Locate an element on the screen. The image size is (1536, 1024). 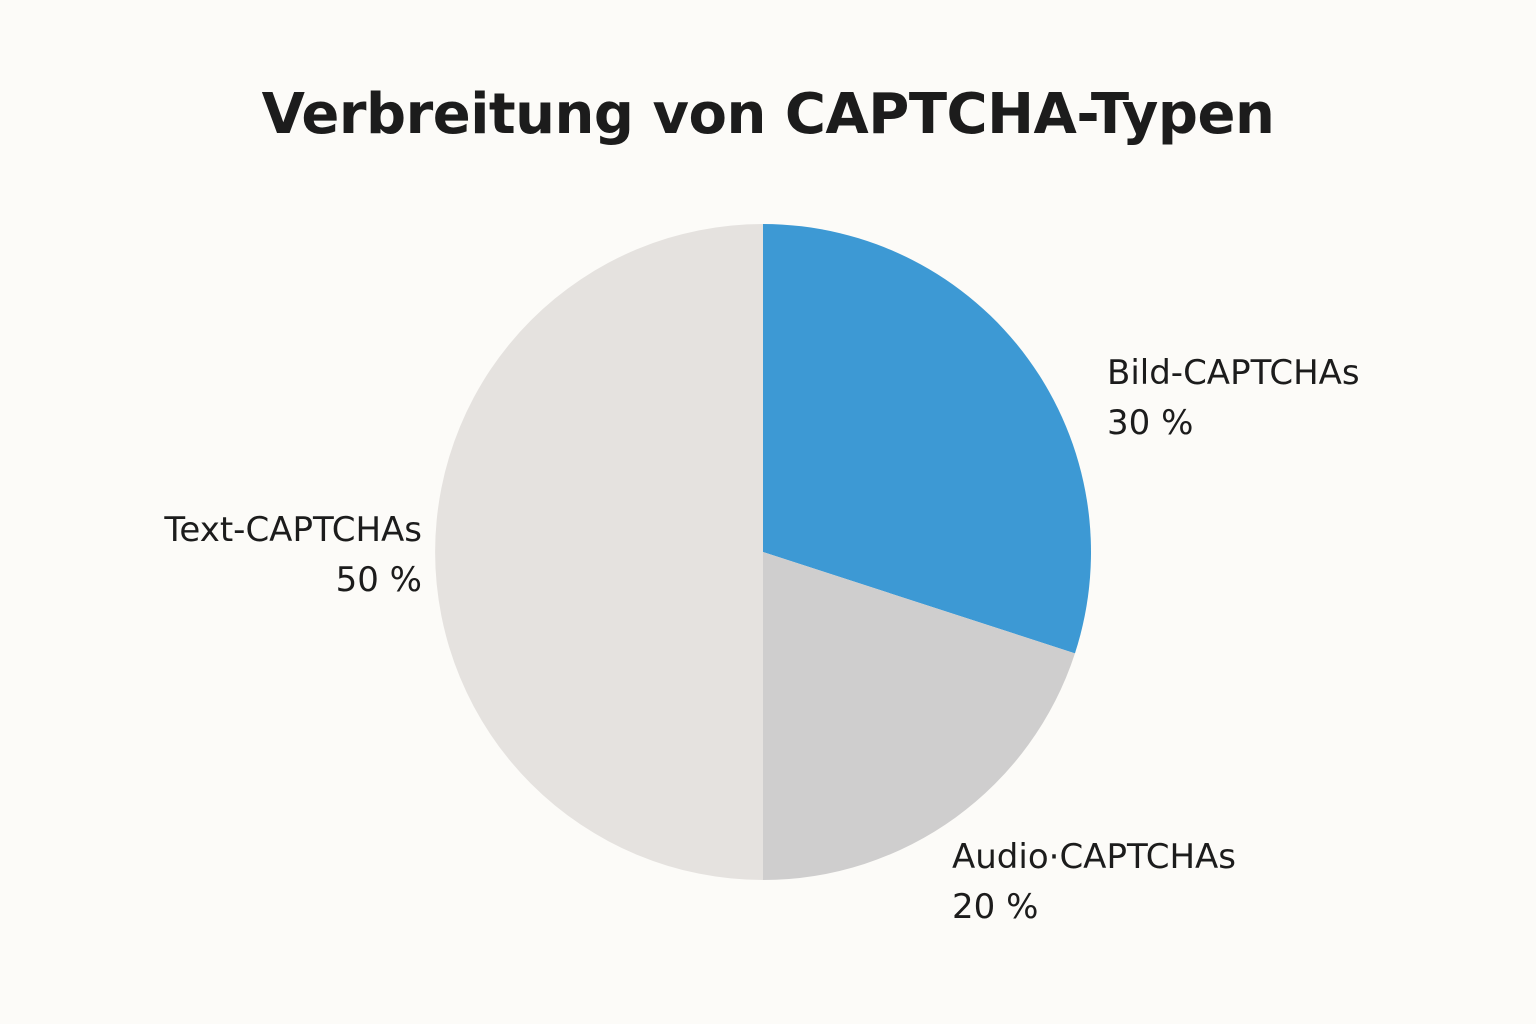
chart-title: Verbreitung von CAPTCHA-Typen is located at coordinates (768, 114).